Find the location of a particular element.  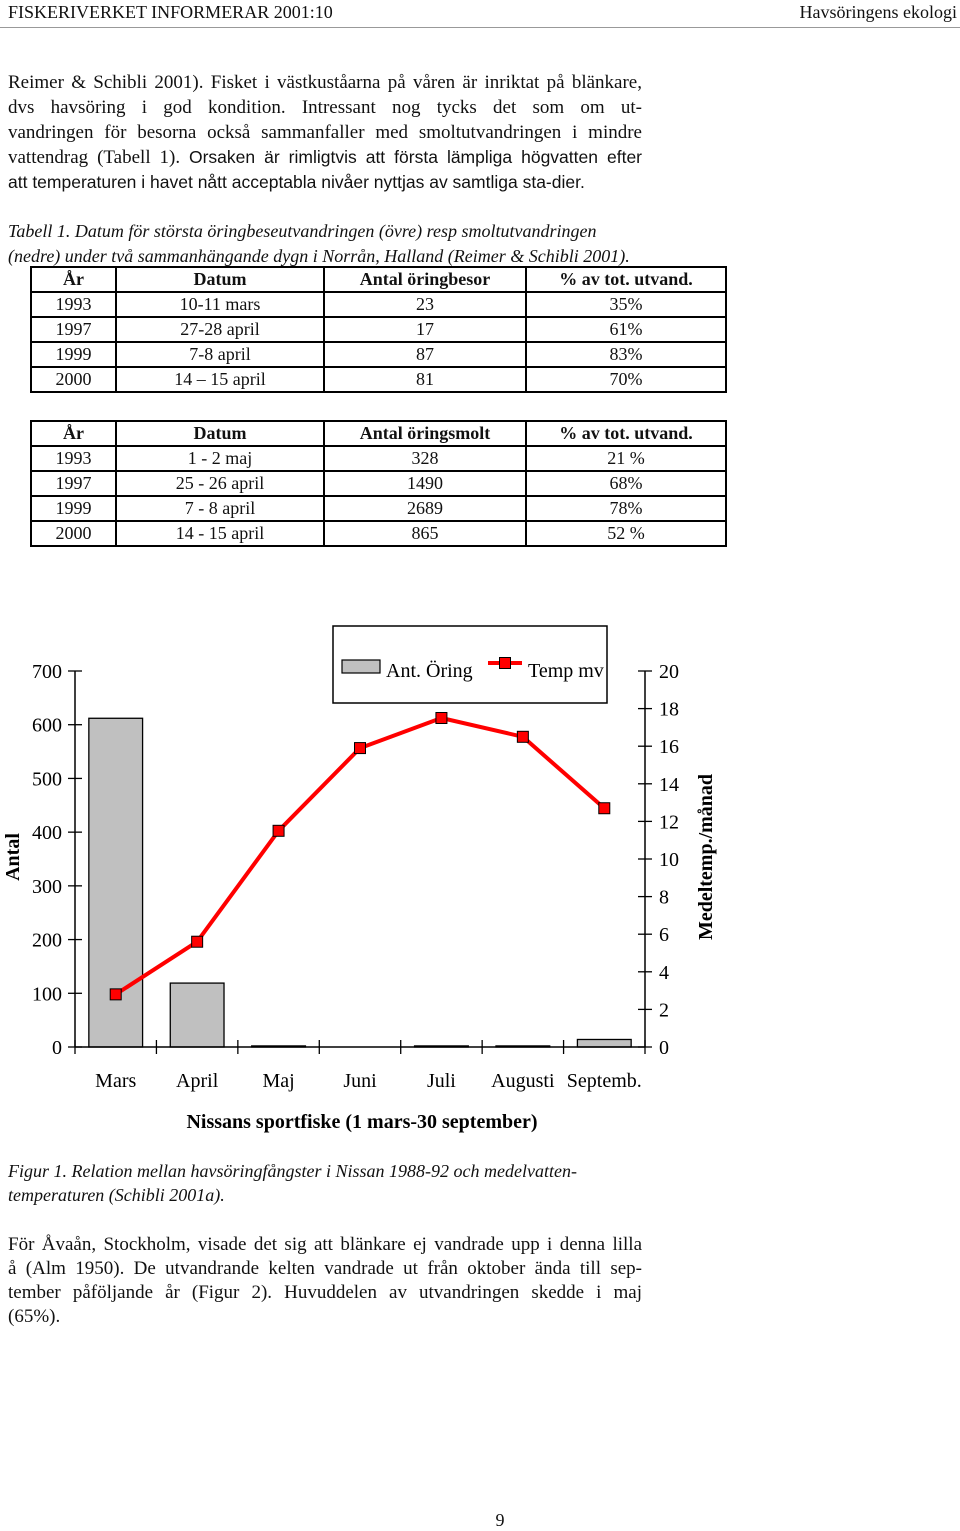

table-row: 1993 10-11 mars 23 35% is located at coordinates (378, 304).